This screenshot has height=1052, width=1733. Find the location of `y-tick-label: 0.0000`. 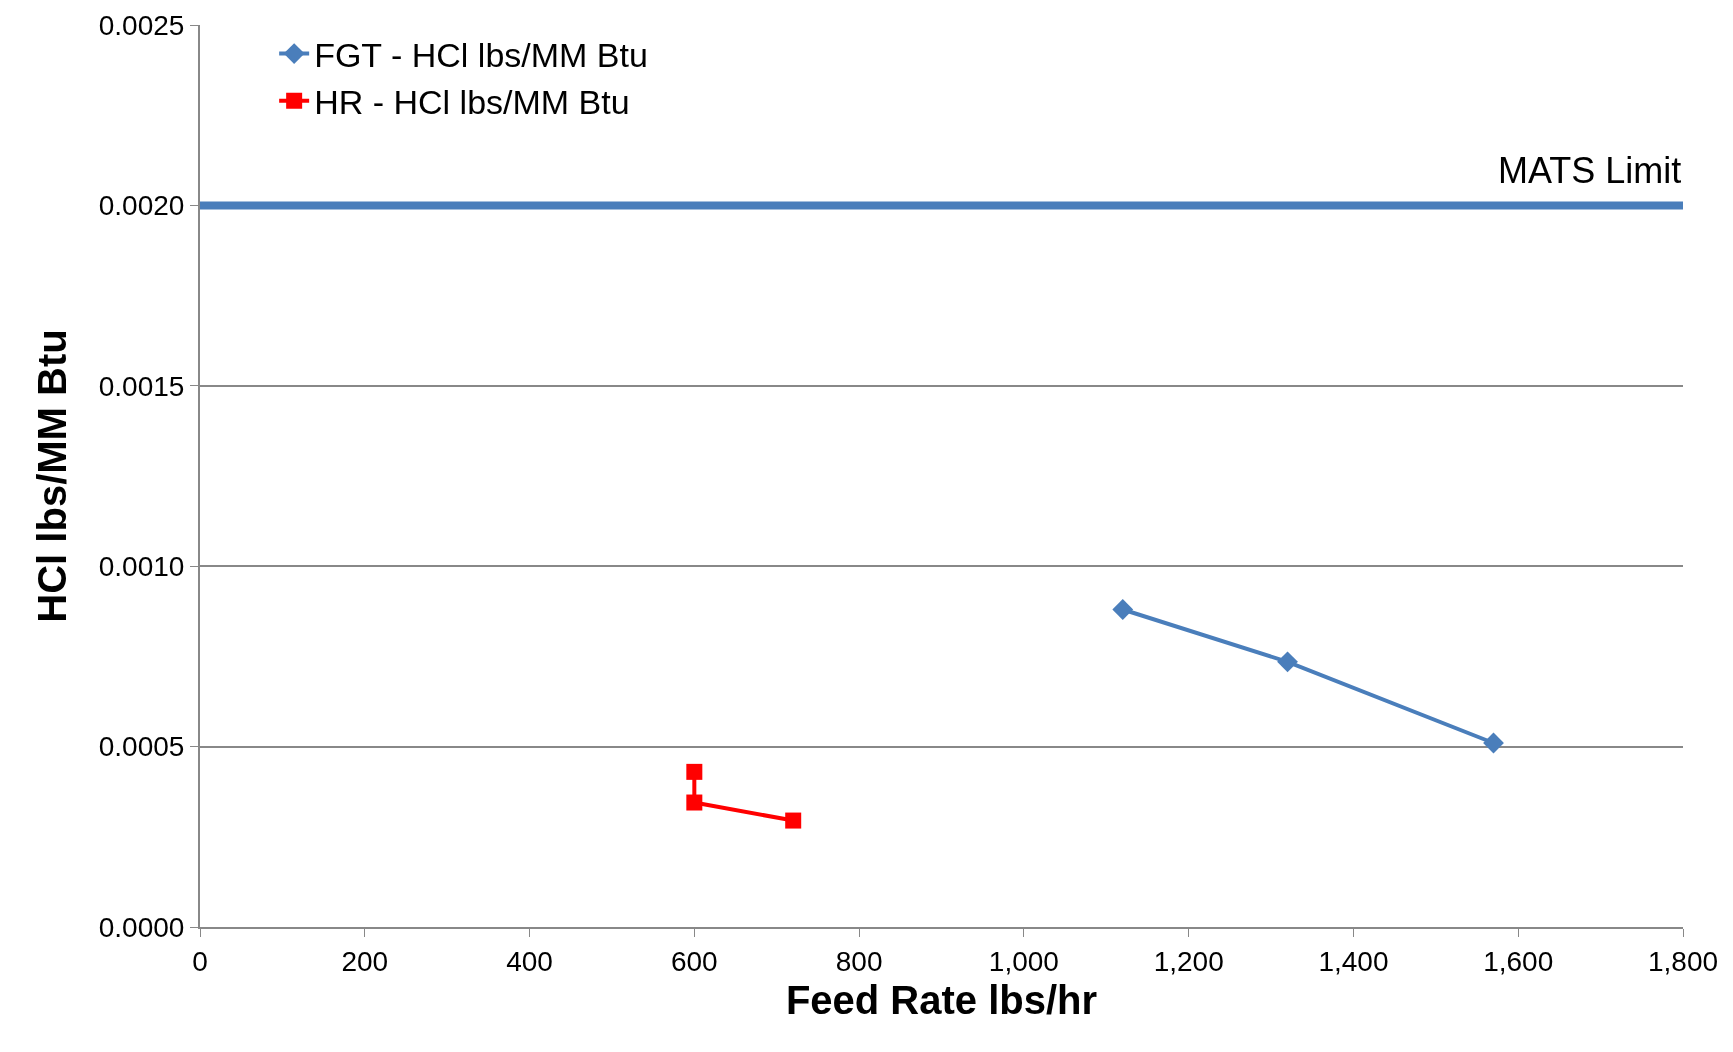

y-tick-label: 0.0000 is located at coordinates (141, 927).